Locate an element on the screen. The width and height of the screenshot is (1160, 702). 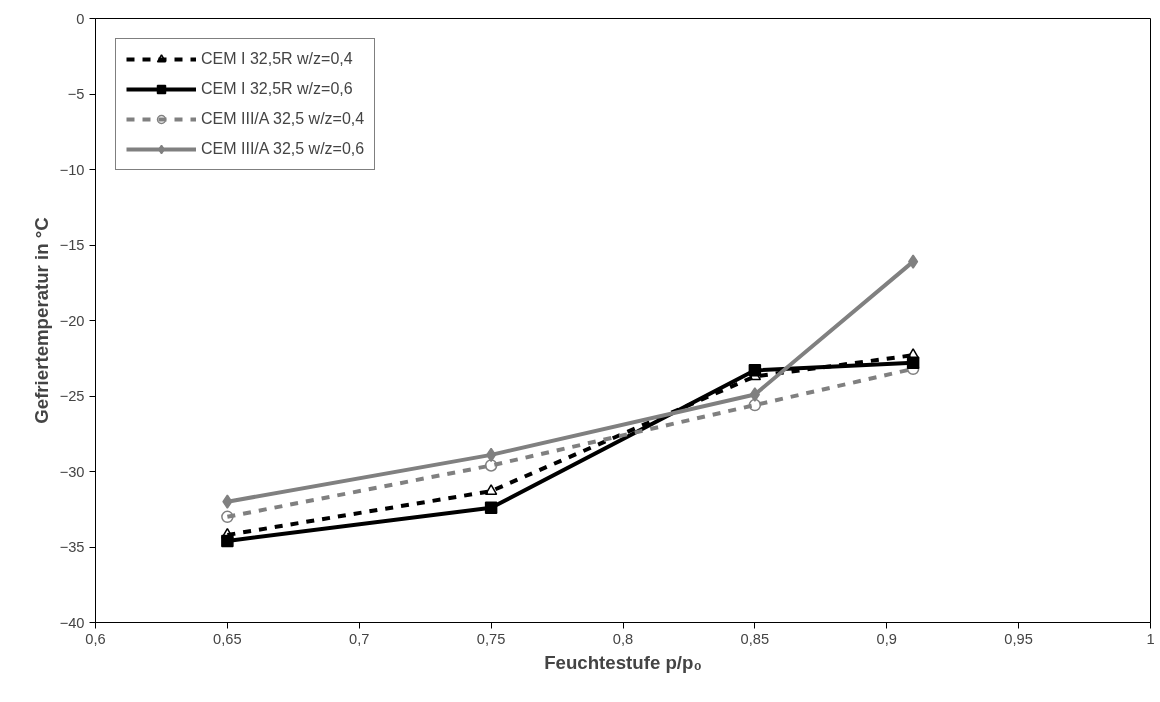
y-tick-label: −25 is located at coordinates (72, 396).